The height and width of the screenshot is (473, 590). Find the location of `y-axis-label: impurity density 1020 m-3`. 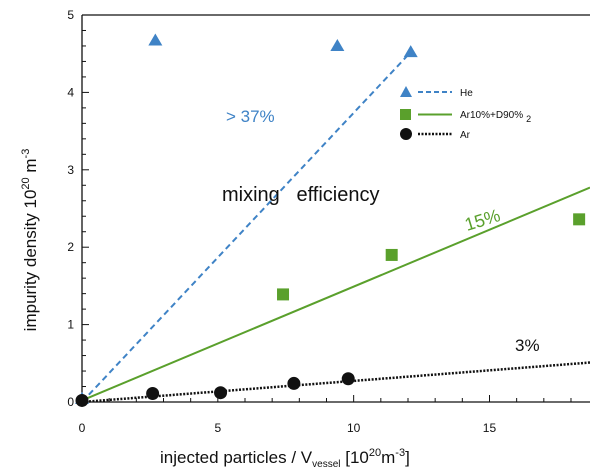

y-axis-label: impurity density 1020 m-3 is located at coordinates (30, 240).